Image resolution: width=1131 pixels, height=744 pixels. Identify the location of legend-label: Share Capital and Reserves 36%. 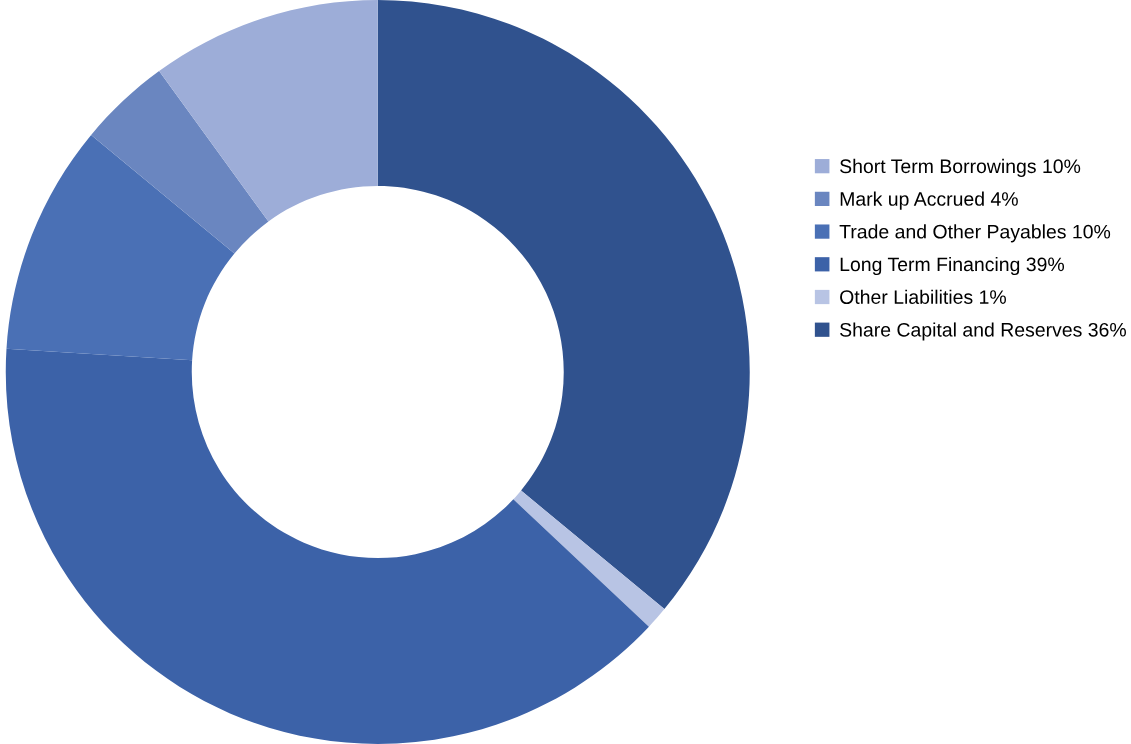
(983, 331).